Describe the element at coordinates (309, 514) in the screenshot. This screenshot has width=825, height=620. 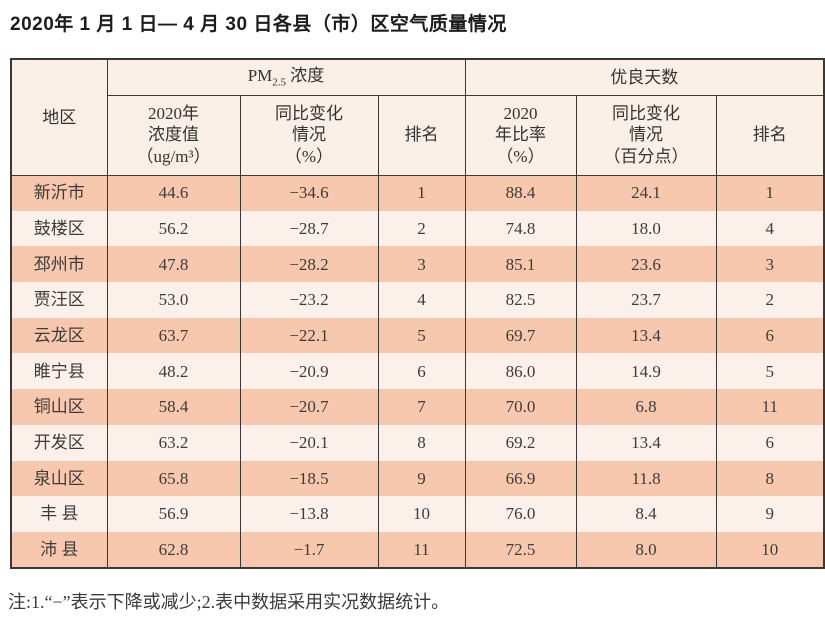
I see `cell-pm25-change: −13.8` at that location.